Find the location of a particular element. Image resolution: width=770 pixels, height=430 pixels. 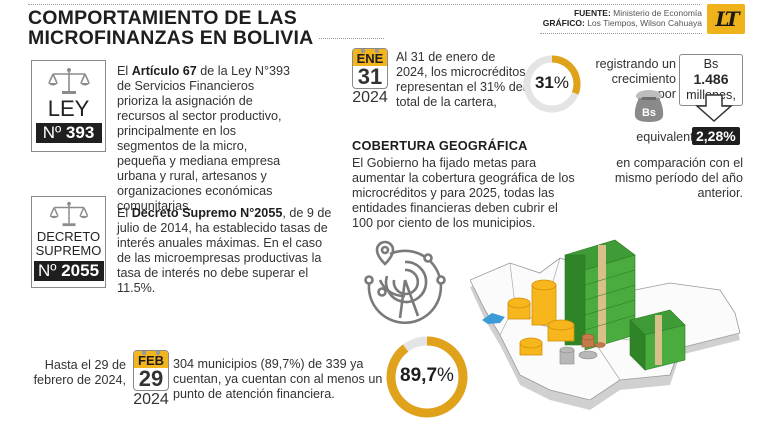

calendar-page: FEB 29 is located at coordinates (151, 370).